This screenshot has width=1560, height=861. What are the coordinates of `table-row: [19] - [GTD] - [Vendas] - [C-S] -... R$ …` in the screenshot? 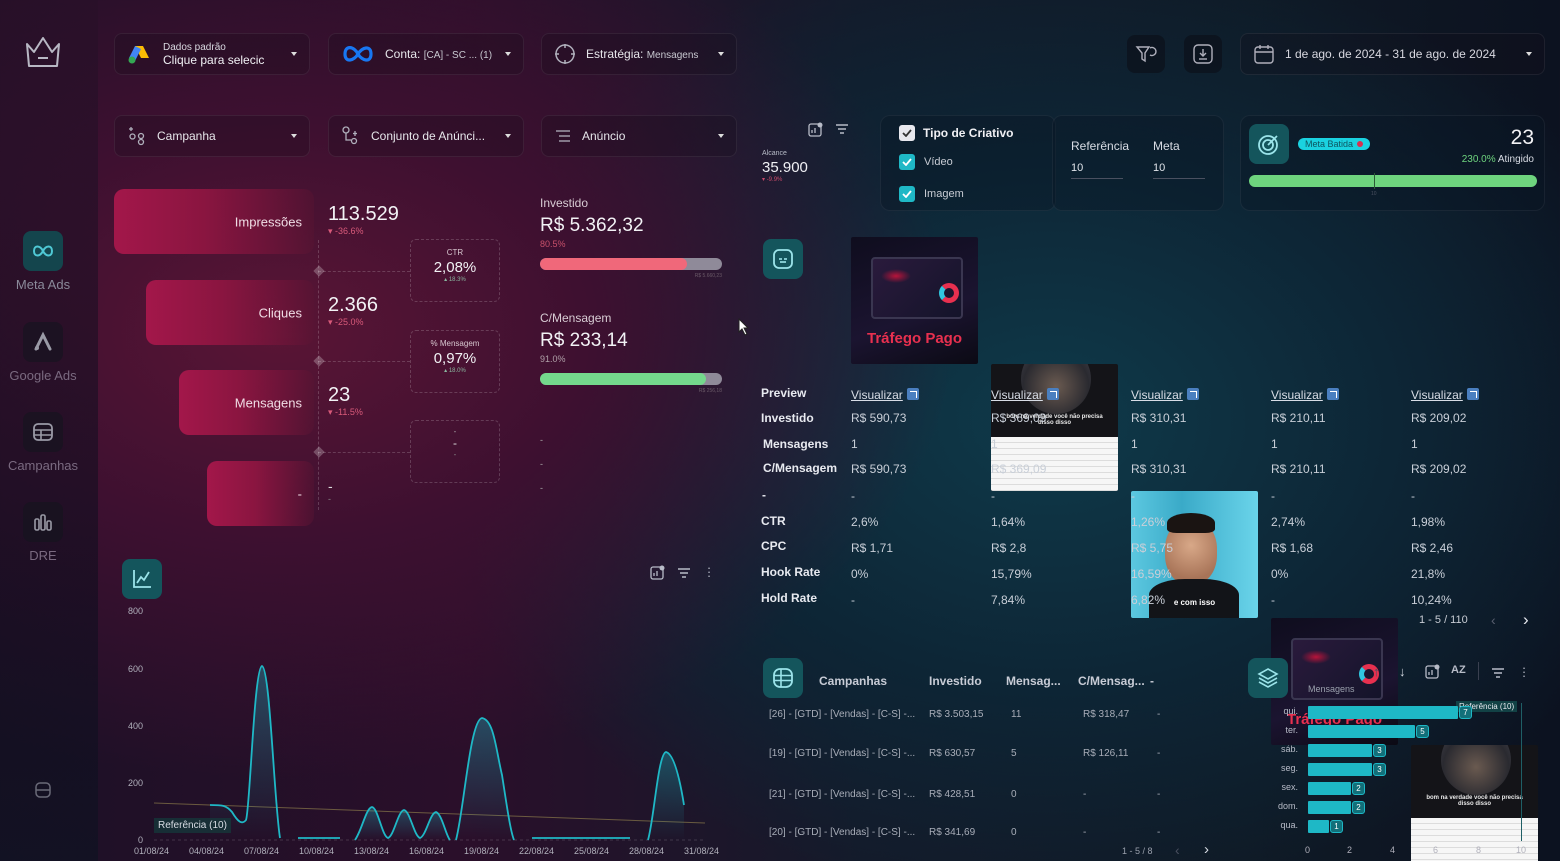 It's located at (965, 753).